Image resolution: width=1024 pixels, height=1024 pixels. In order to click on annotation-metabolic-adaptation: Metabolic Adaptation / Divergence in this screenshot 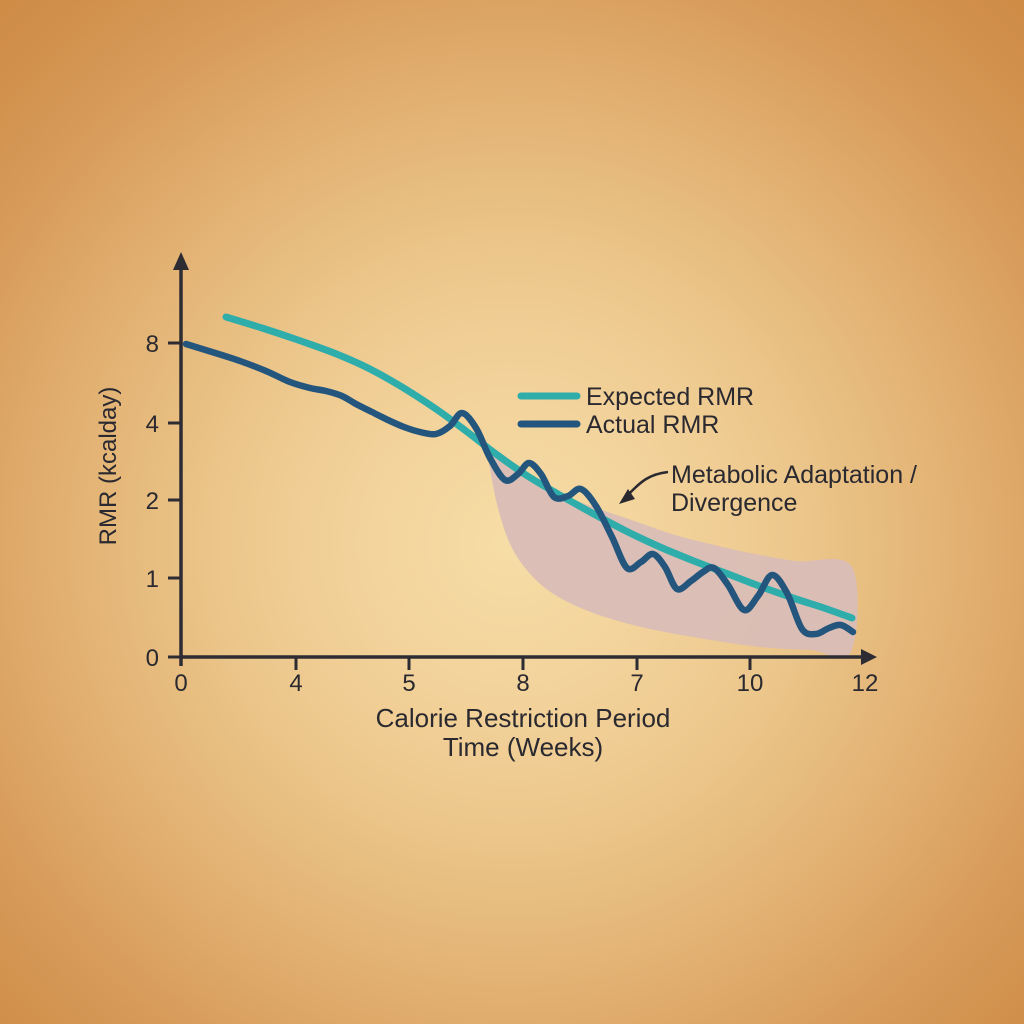, I will do `click(768, 489)`.